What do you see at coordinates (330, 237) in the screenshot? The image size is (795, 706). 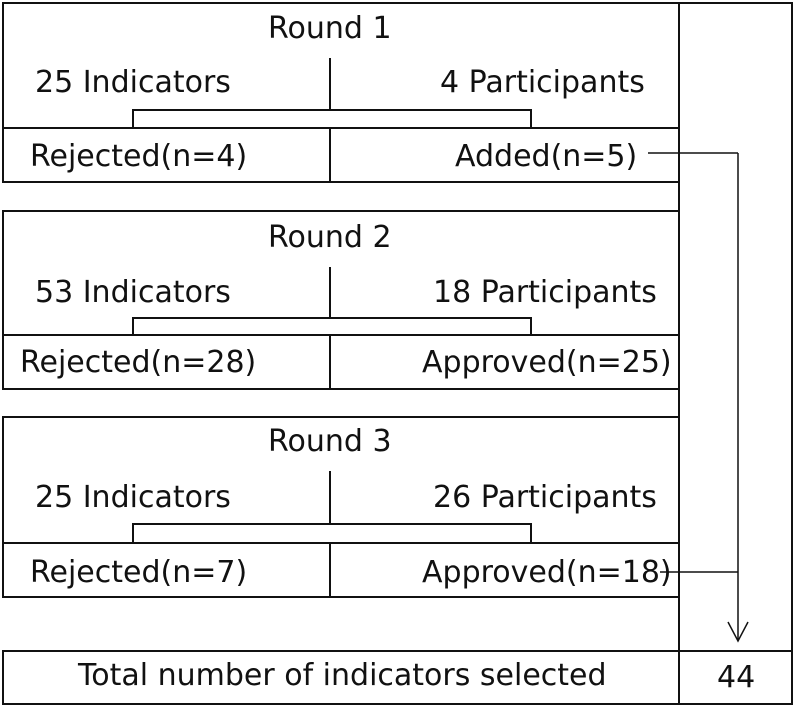 I see `round-2-title: Round 2` at bounding box center [330, 237].